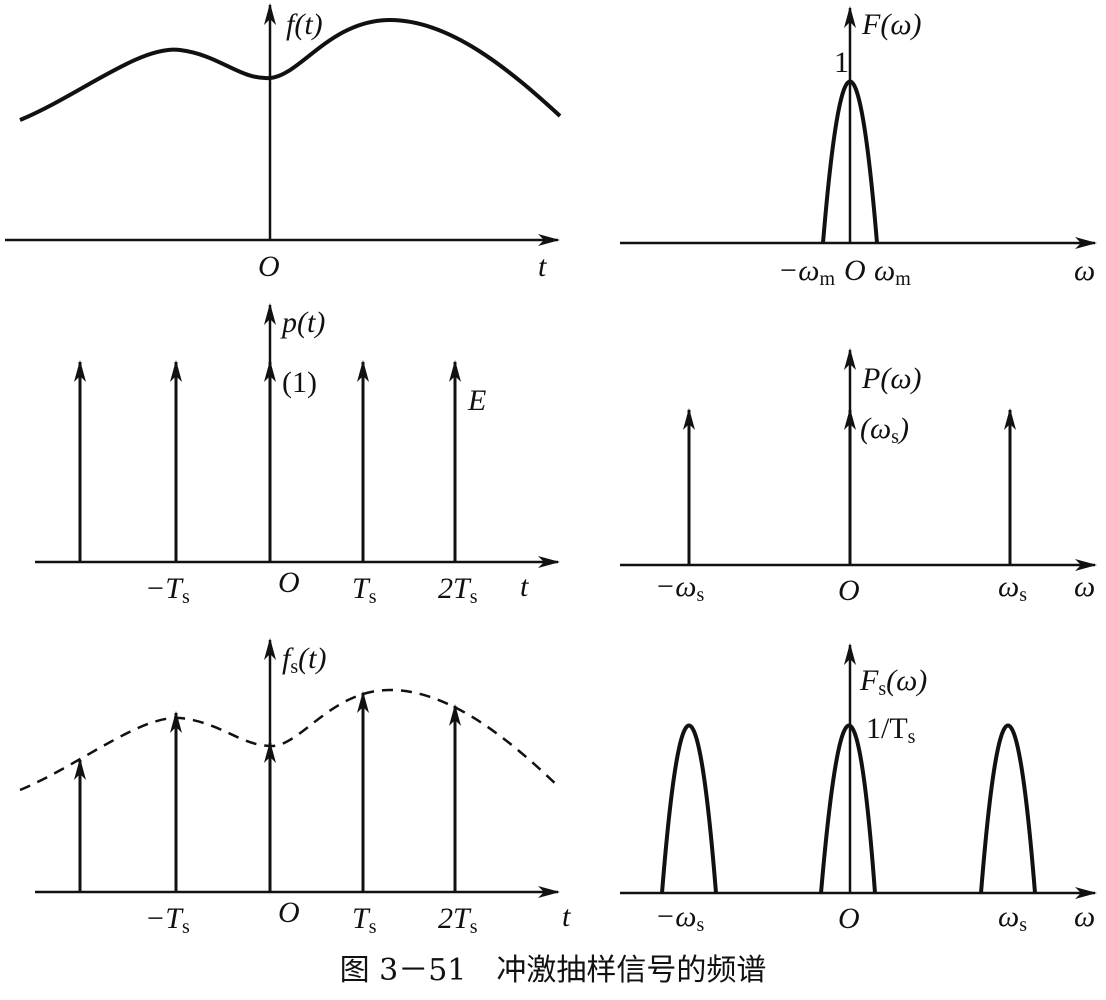  I want to click on panel-Fs-freq: Fs(ω) 1/Ts −ωs O ωs ω, so click(858, 789).